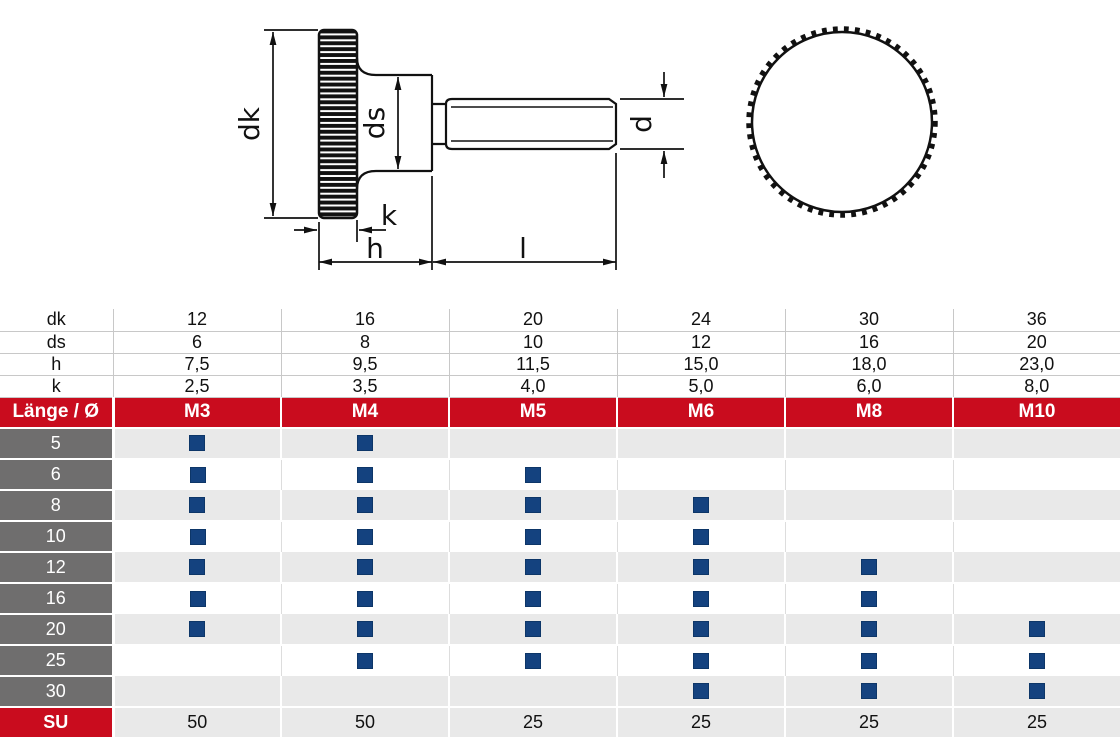 This screenshot has width=1120, height=737. I want to click on size-label: M4, so click(365, 413).